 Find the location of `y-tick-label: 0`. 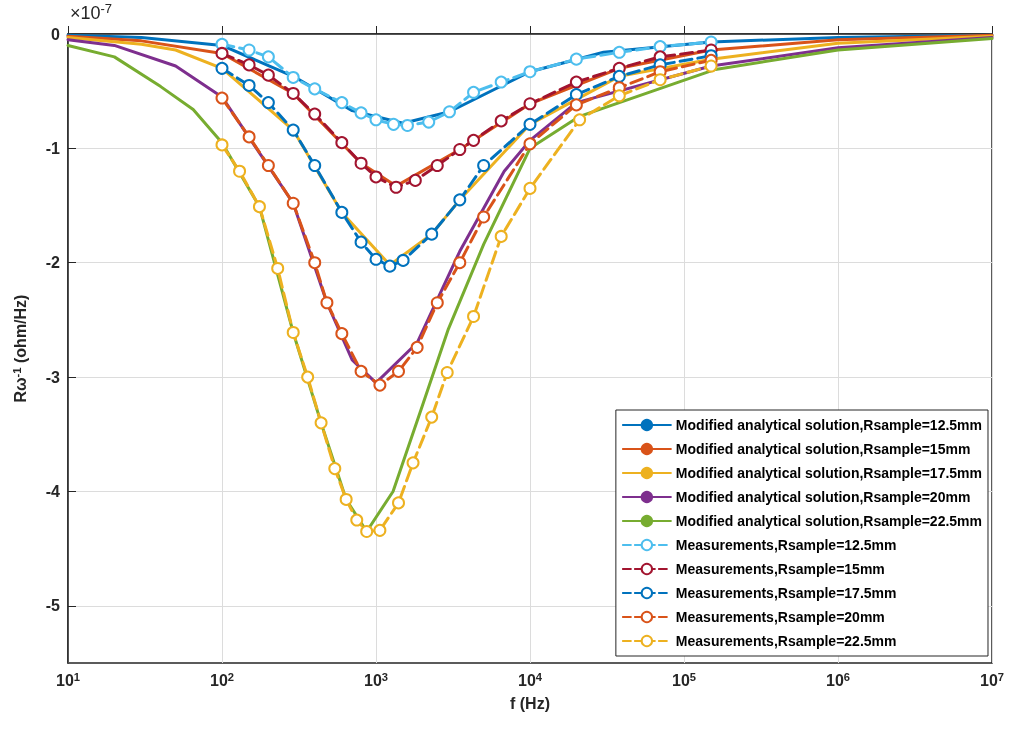

y-tick-label: 0 is located at coordinates (56, 34).